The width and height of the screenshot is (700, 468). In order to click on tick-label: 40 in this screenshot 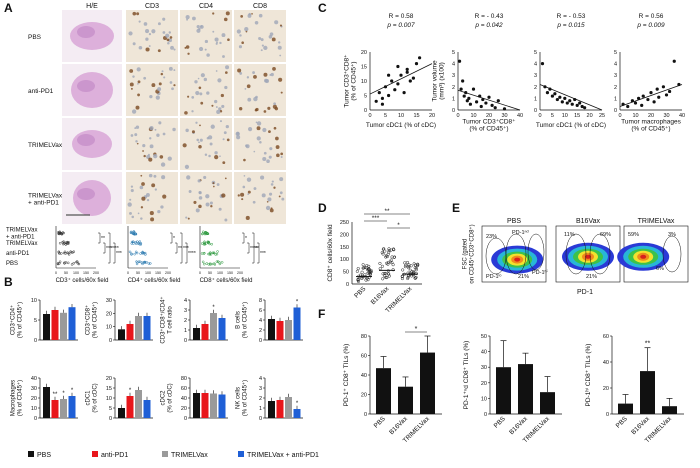, I will do `click(484, 353)`.